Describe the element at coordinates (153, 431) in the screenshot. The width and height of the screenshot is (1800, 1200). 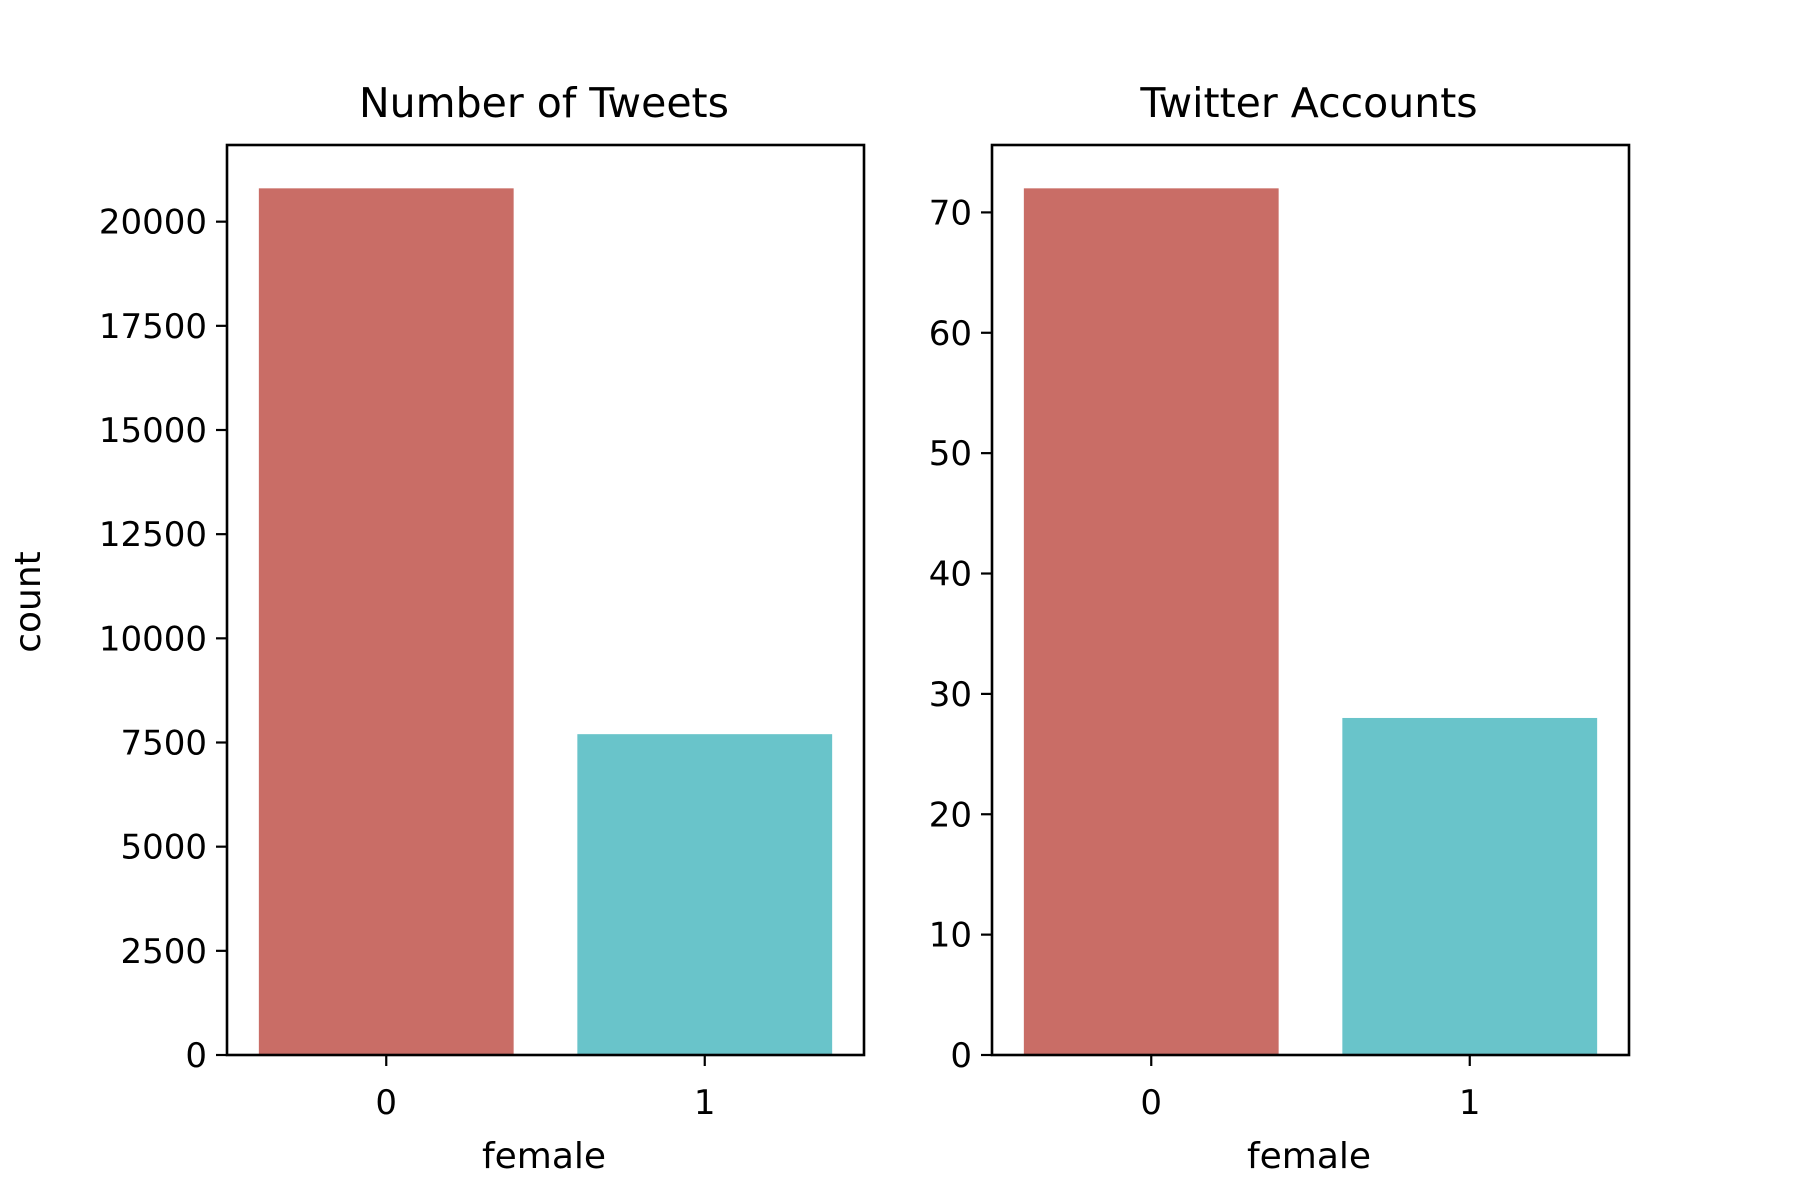
I see `y-tick-label: 15000` at that location.